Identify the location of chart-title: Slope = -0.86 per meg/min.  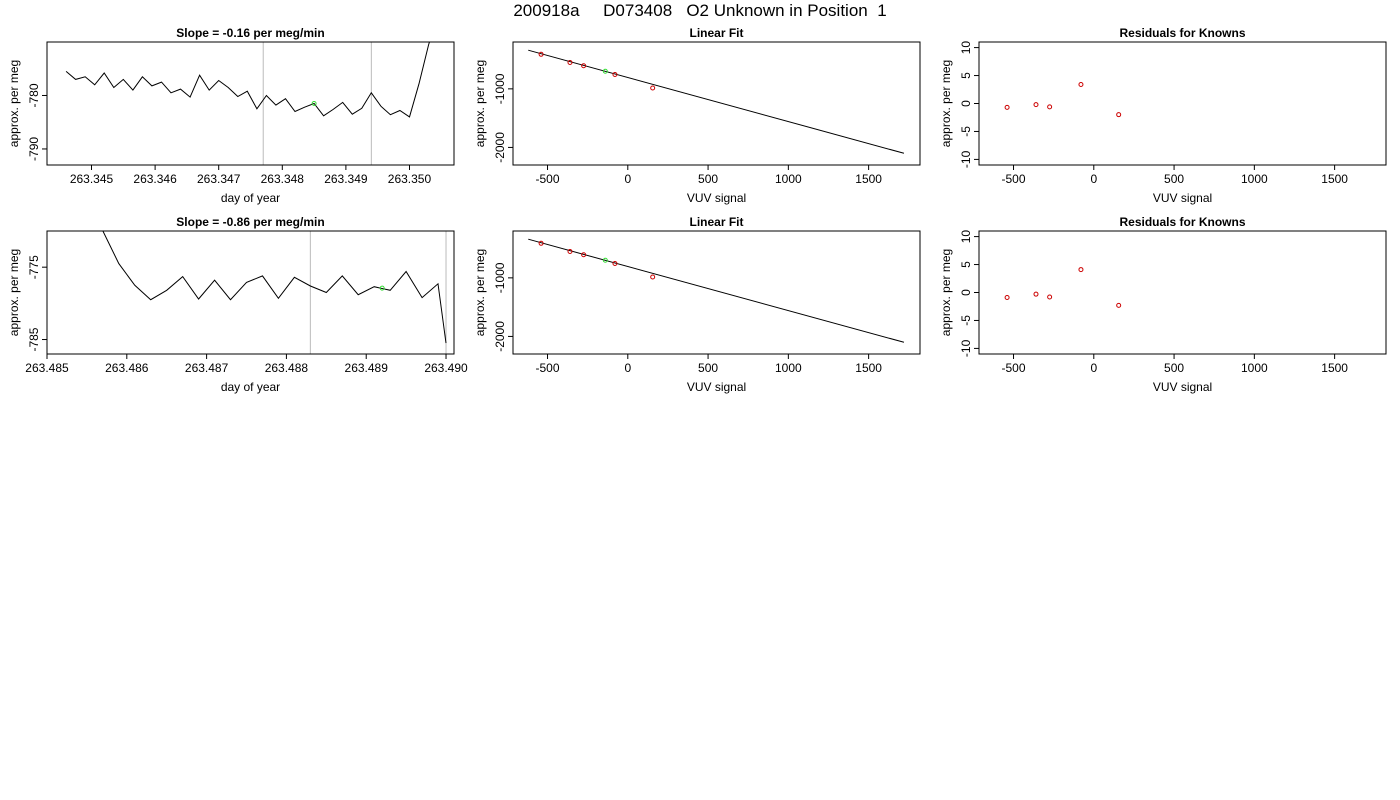
(250, 222).